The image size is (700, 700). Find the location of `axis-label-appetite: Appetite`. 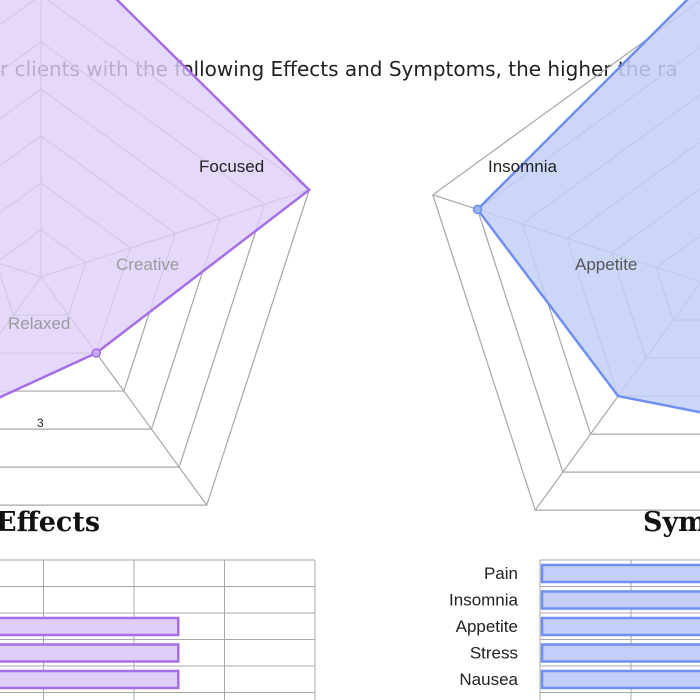

axis-label-appetite: Appetite is located at coordinates (606, 264).